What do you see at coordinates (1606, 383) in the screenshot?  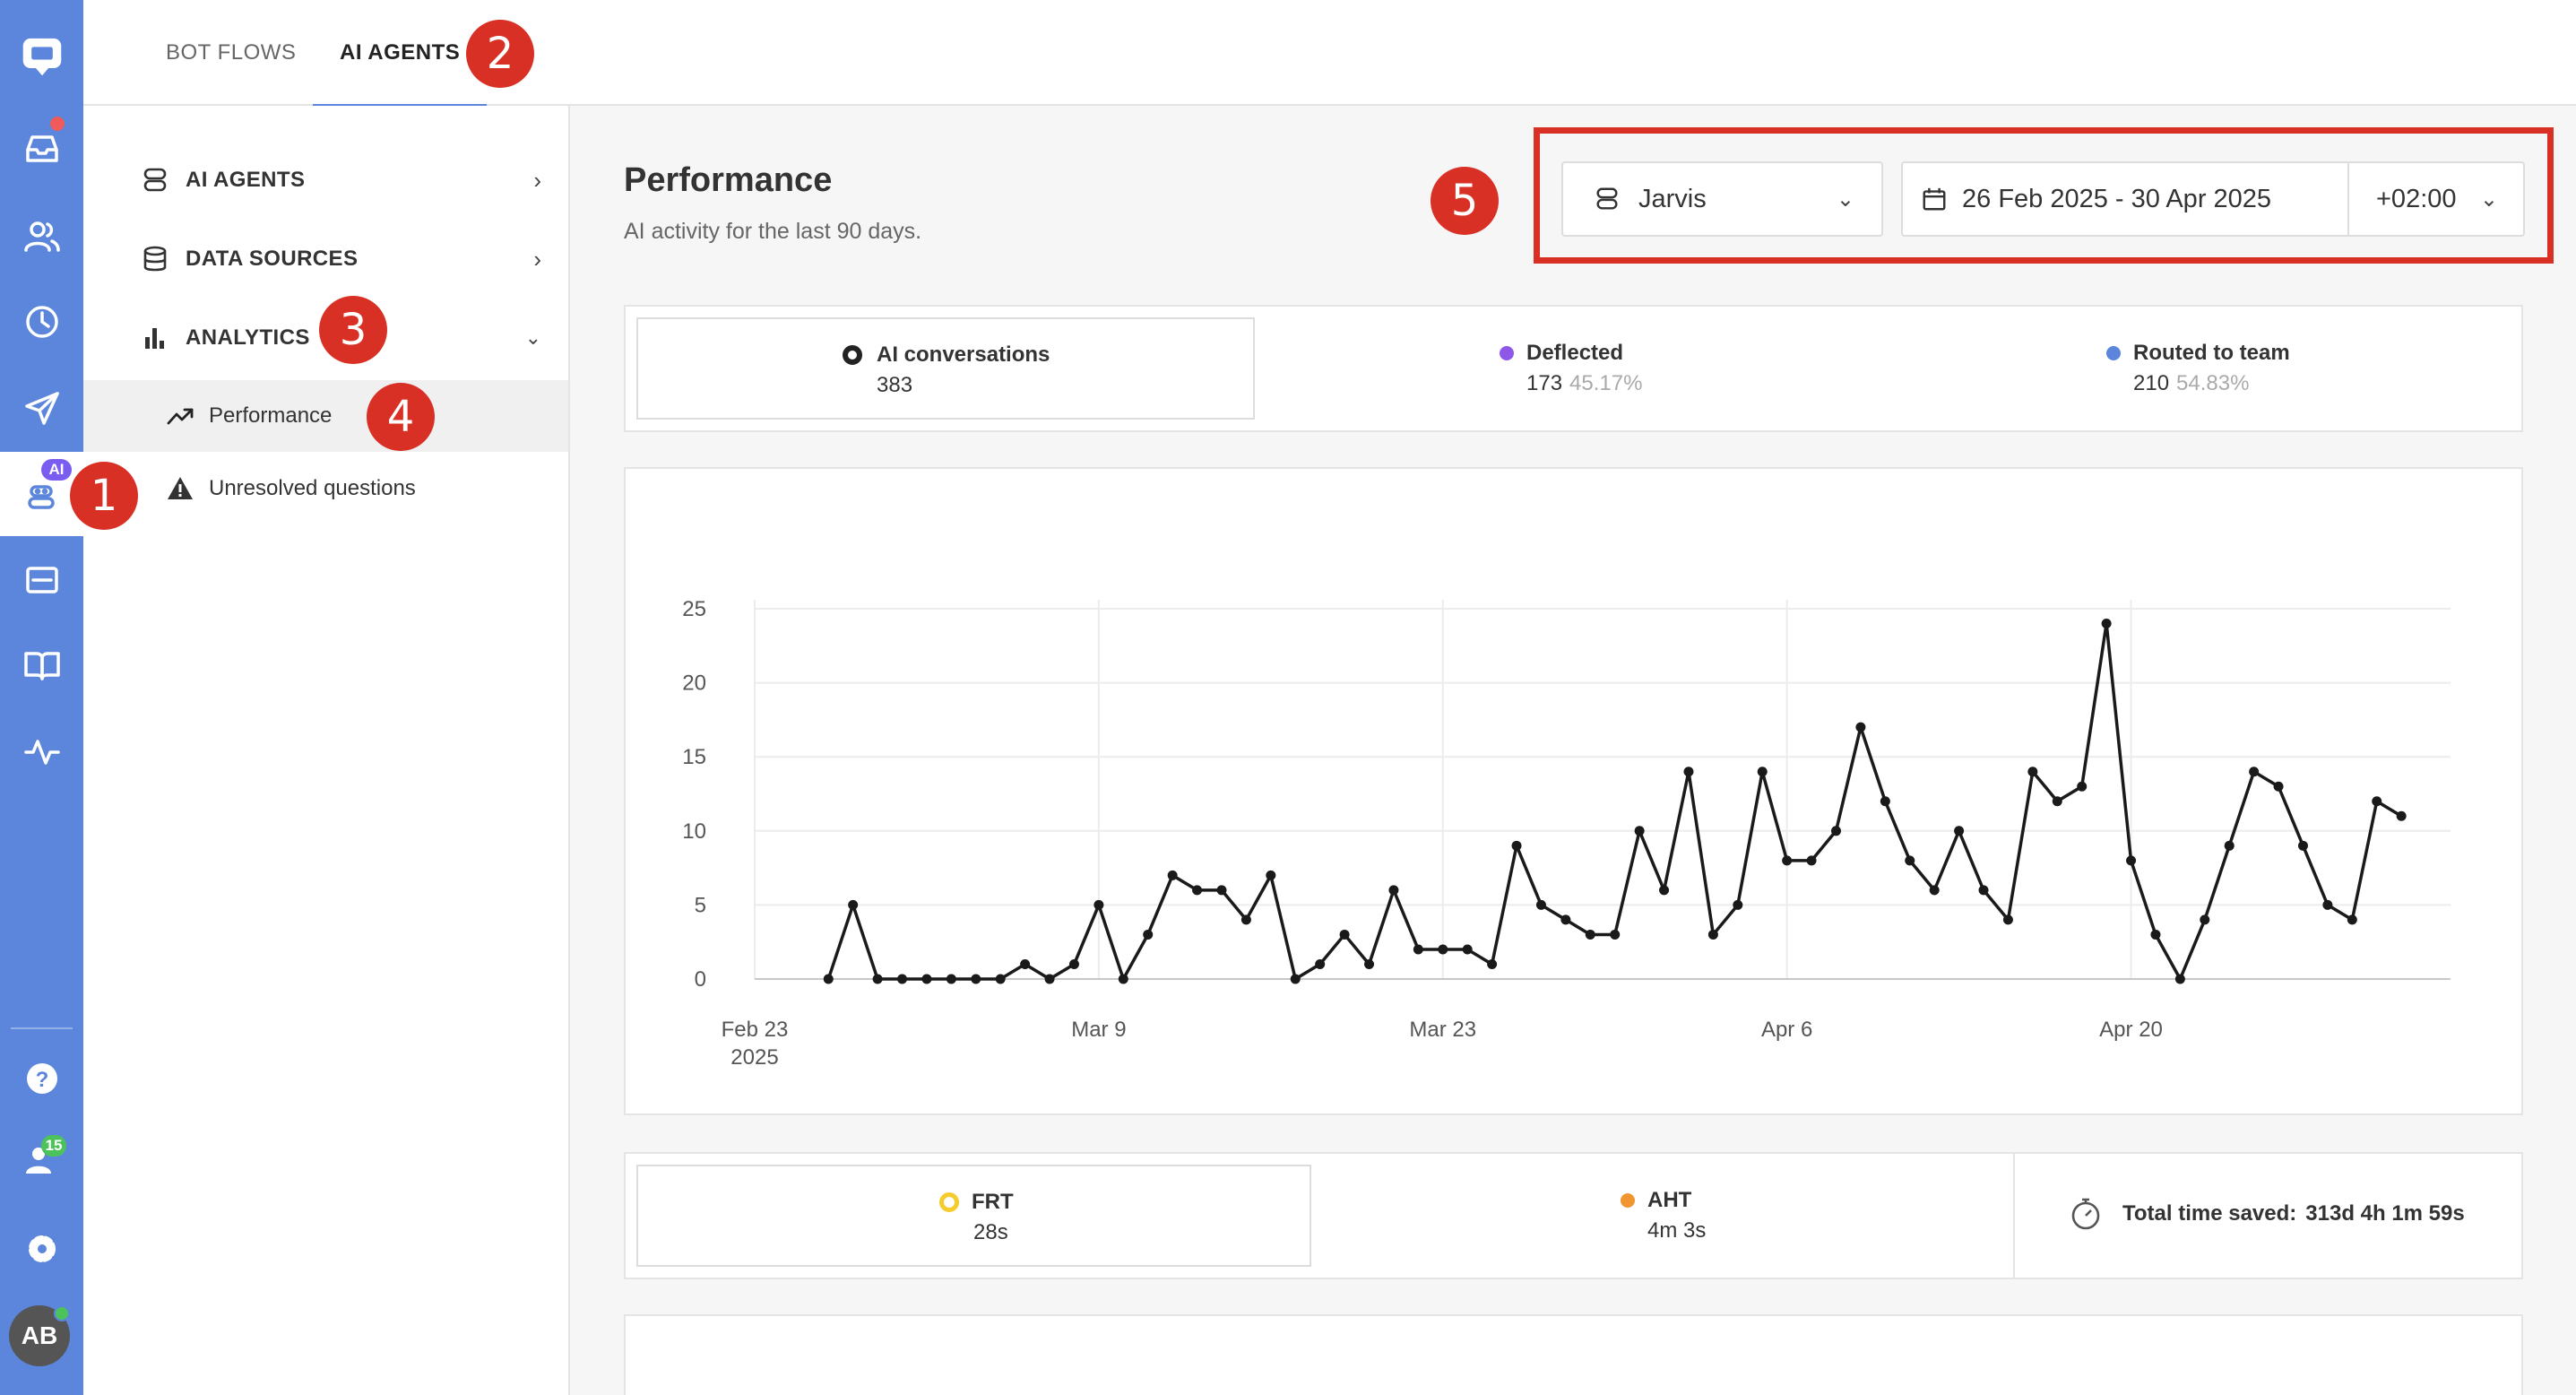 I see `stat-percent: 45.17%` at bounding box center [1606, 383].